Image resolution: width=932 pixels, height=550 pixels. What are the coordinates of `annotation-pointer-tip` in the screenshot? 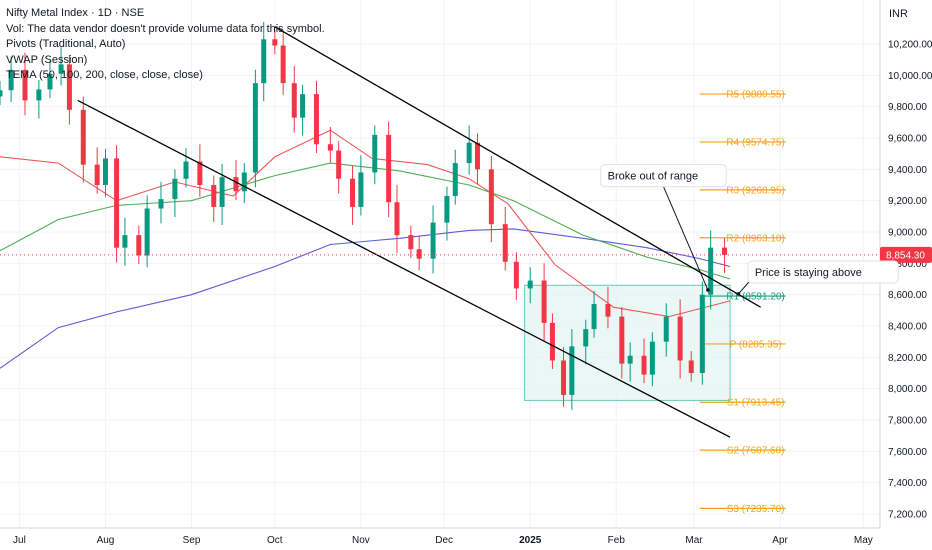 It's located at (708, 290).